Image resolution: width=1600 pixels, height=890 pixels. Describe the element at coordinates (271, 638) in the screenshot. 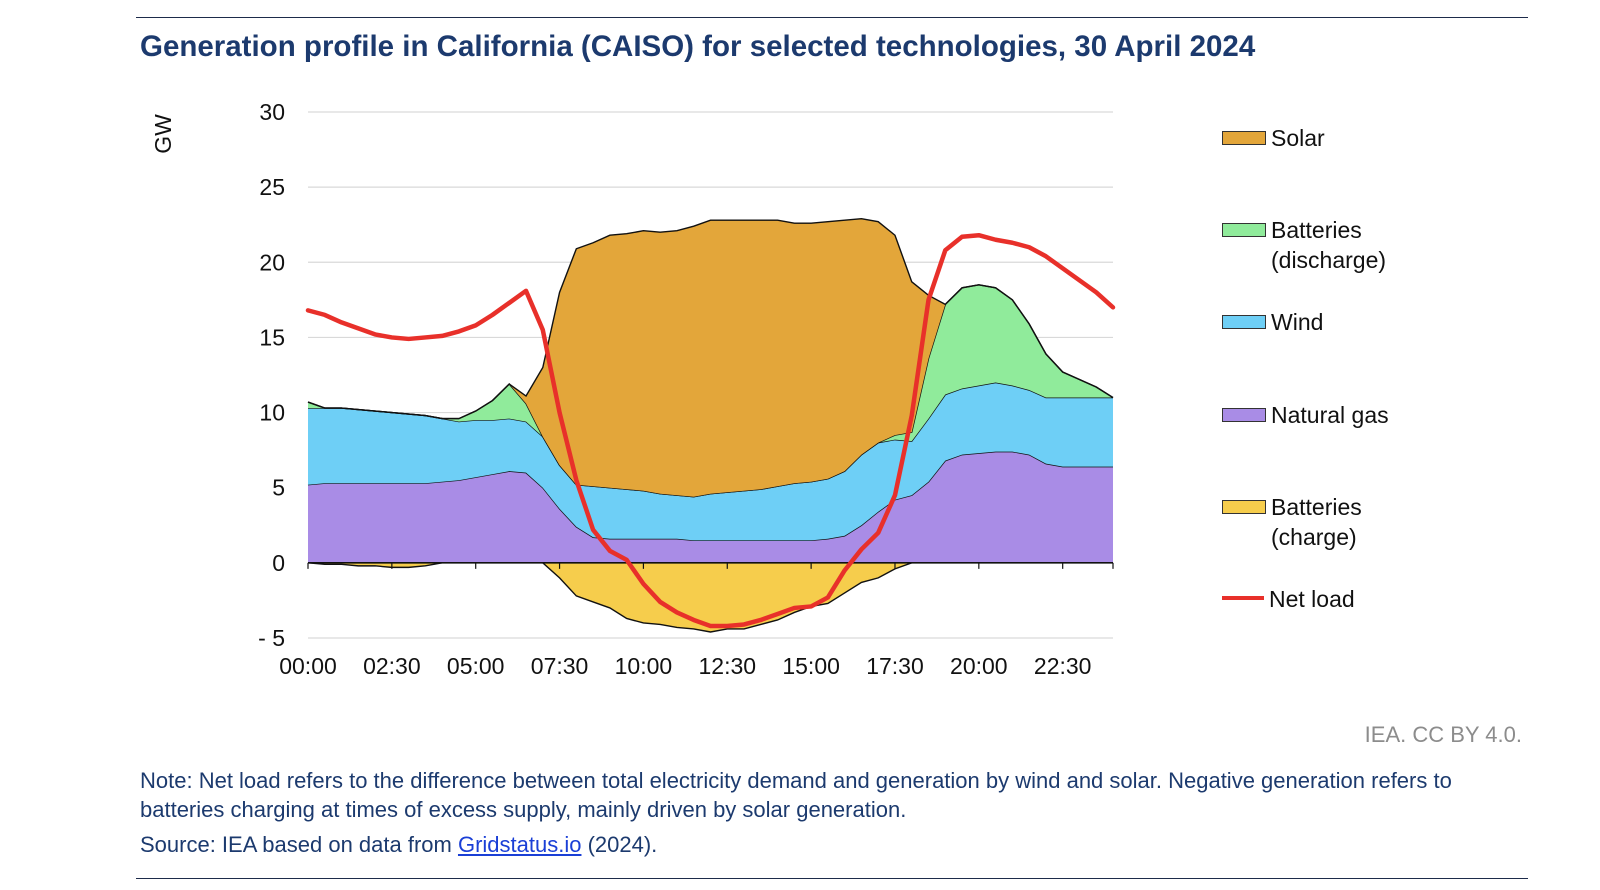

I see `y-tick-label: - 5` at that location.